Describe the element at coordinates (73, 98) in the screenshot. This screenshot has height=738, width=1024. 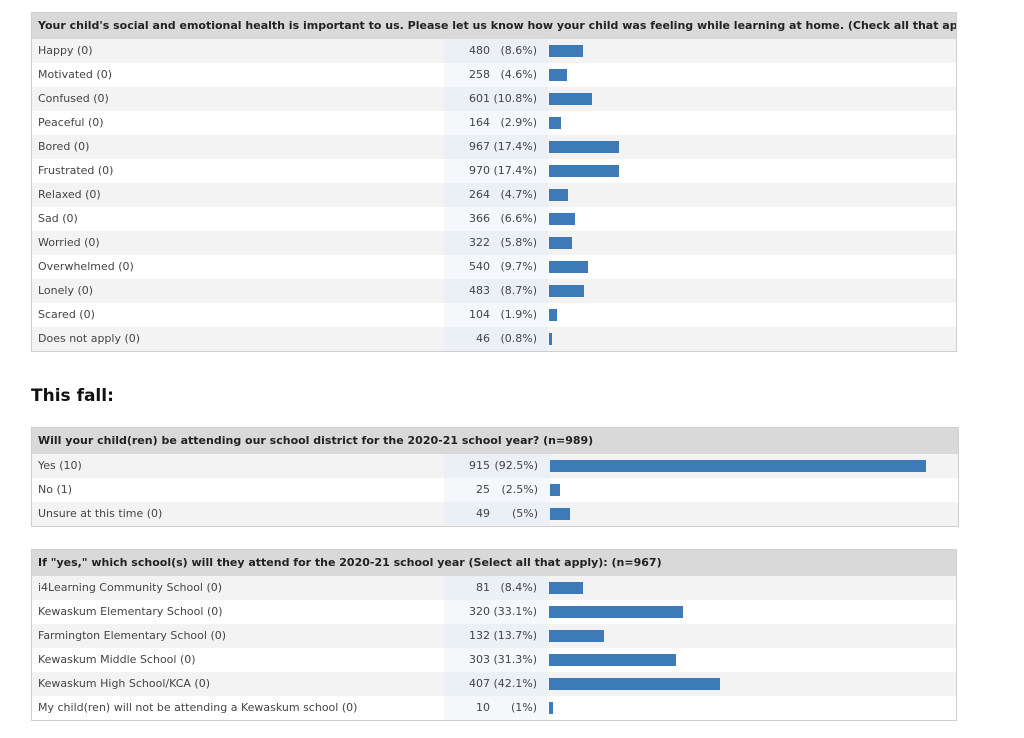
I see `row-label: Confused (0)` at that location.